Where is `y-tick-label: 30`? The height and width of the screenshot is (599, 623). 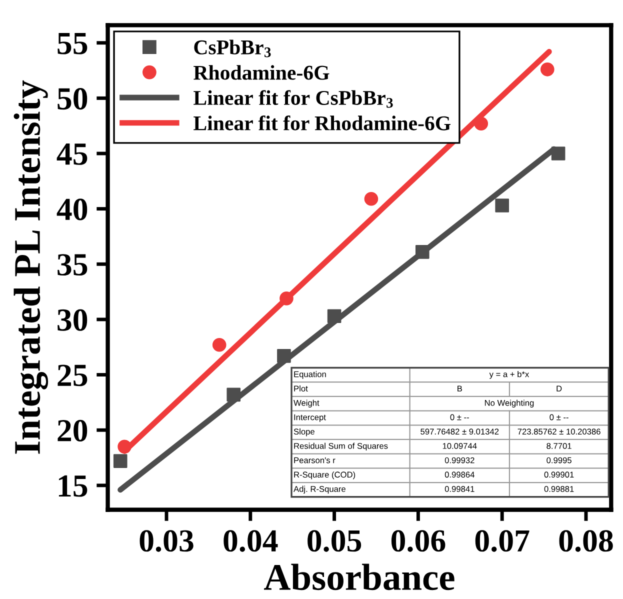
y-tick-label: 30 is located at coordinates (73, 320).